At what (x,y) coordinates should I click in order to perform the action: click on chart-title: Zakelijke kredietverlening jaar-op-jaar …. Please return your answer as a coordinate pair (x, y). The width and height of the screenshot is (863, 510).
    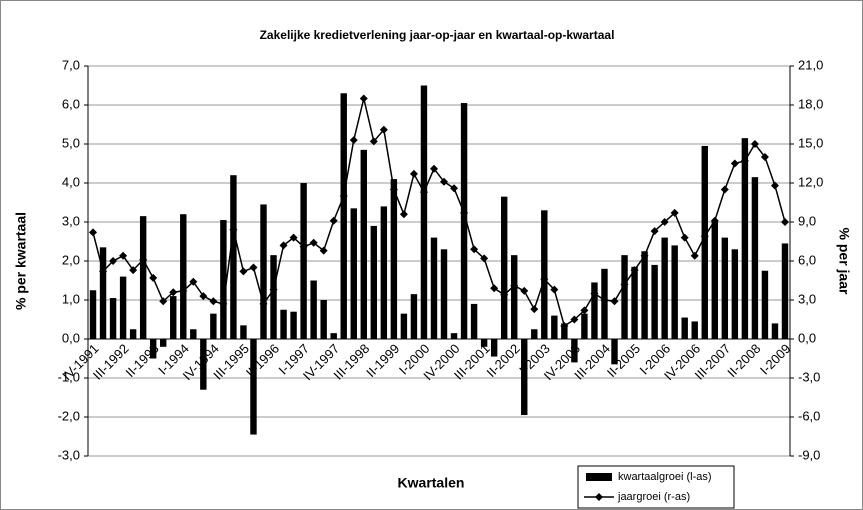
    Looking at the image, I should click on (437, 35).